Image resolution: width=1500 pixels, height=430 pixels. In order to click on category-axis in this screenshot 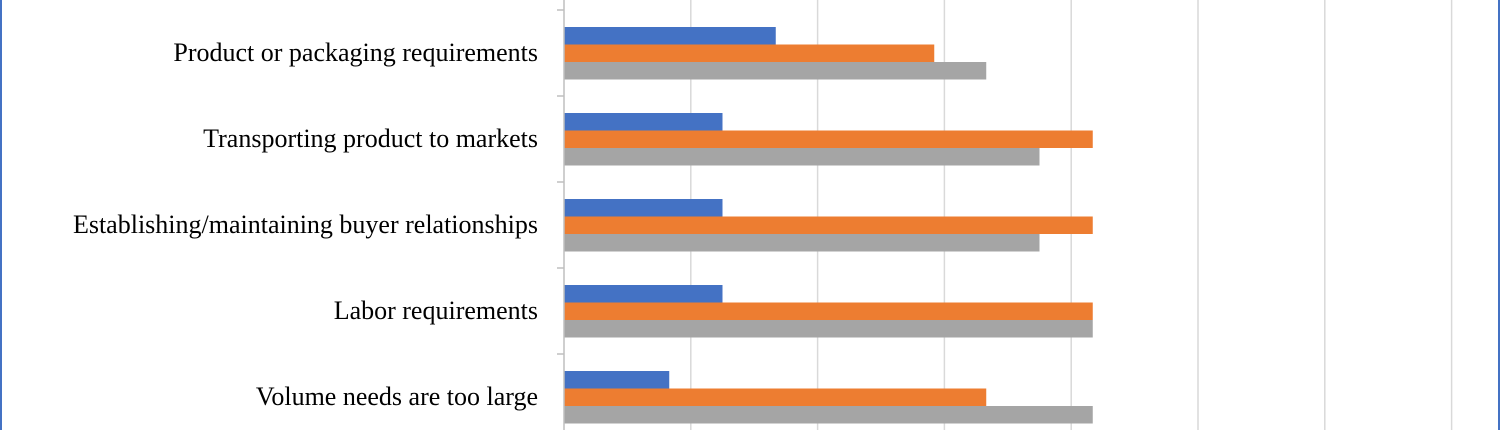, I will do `click(561, 215)`.